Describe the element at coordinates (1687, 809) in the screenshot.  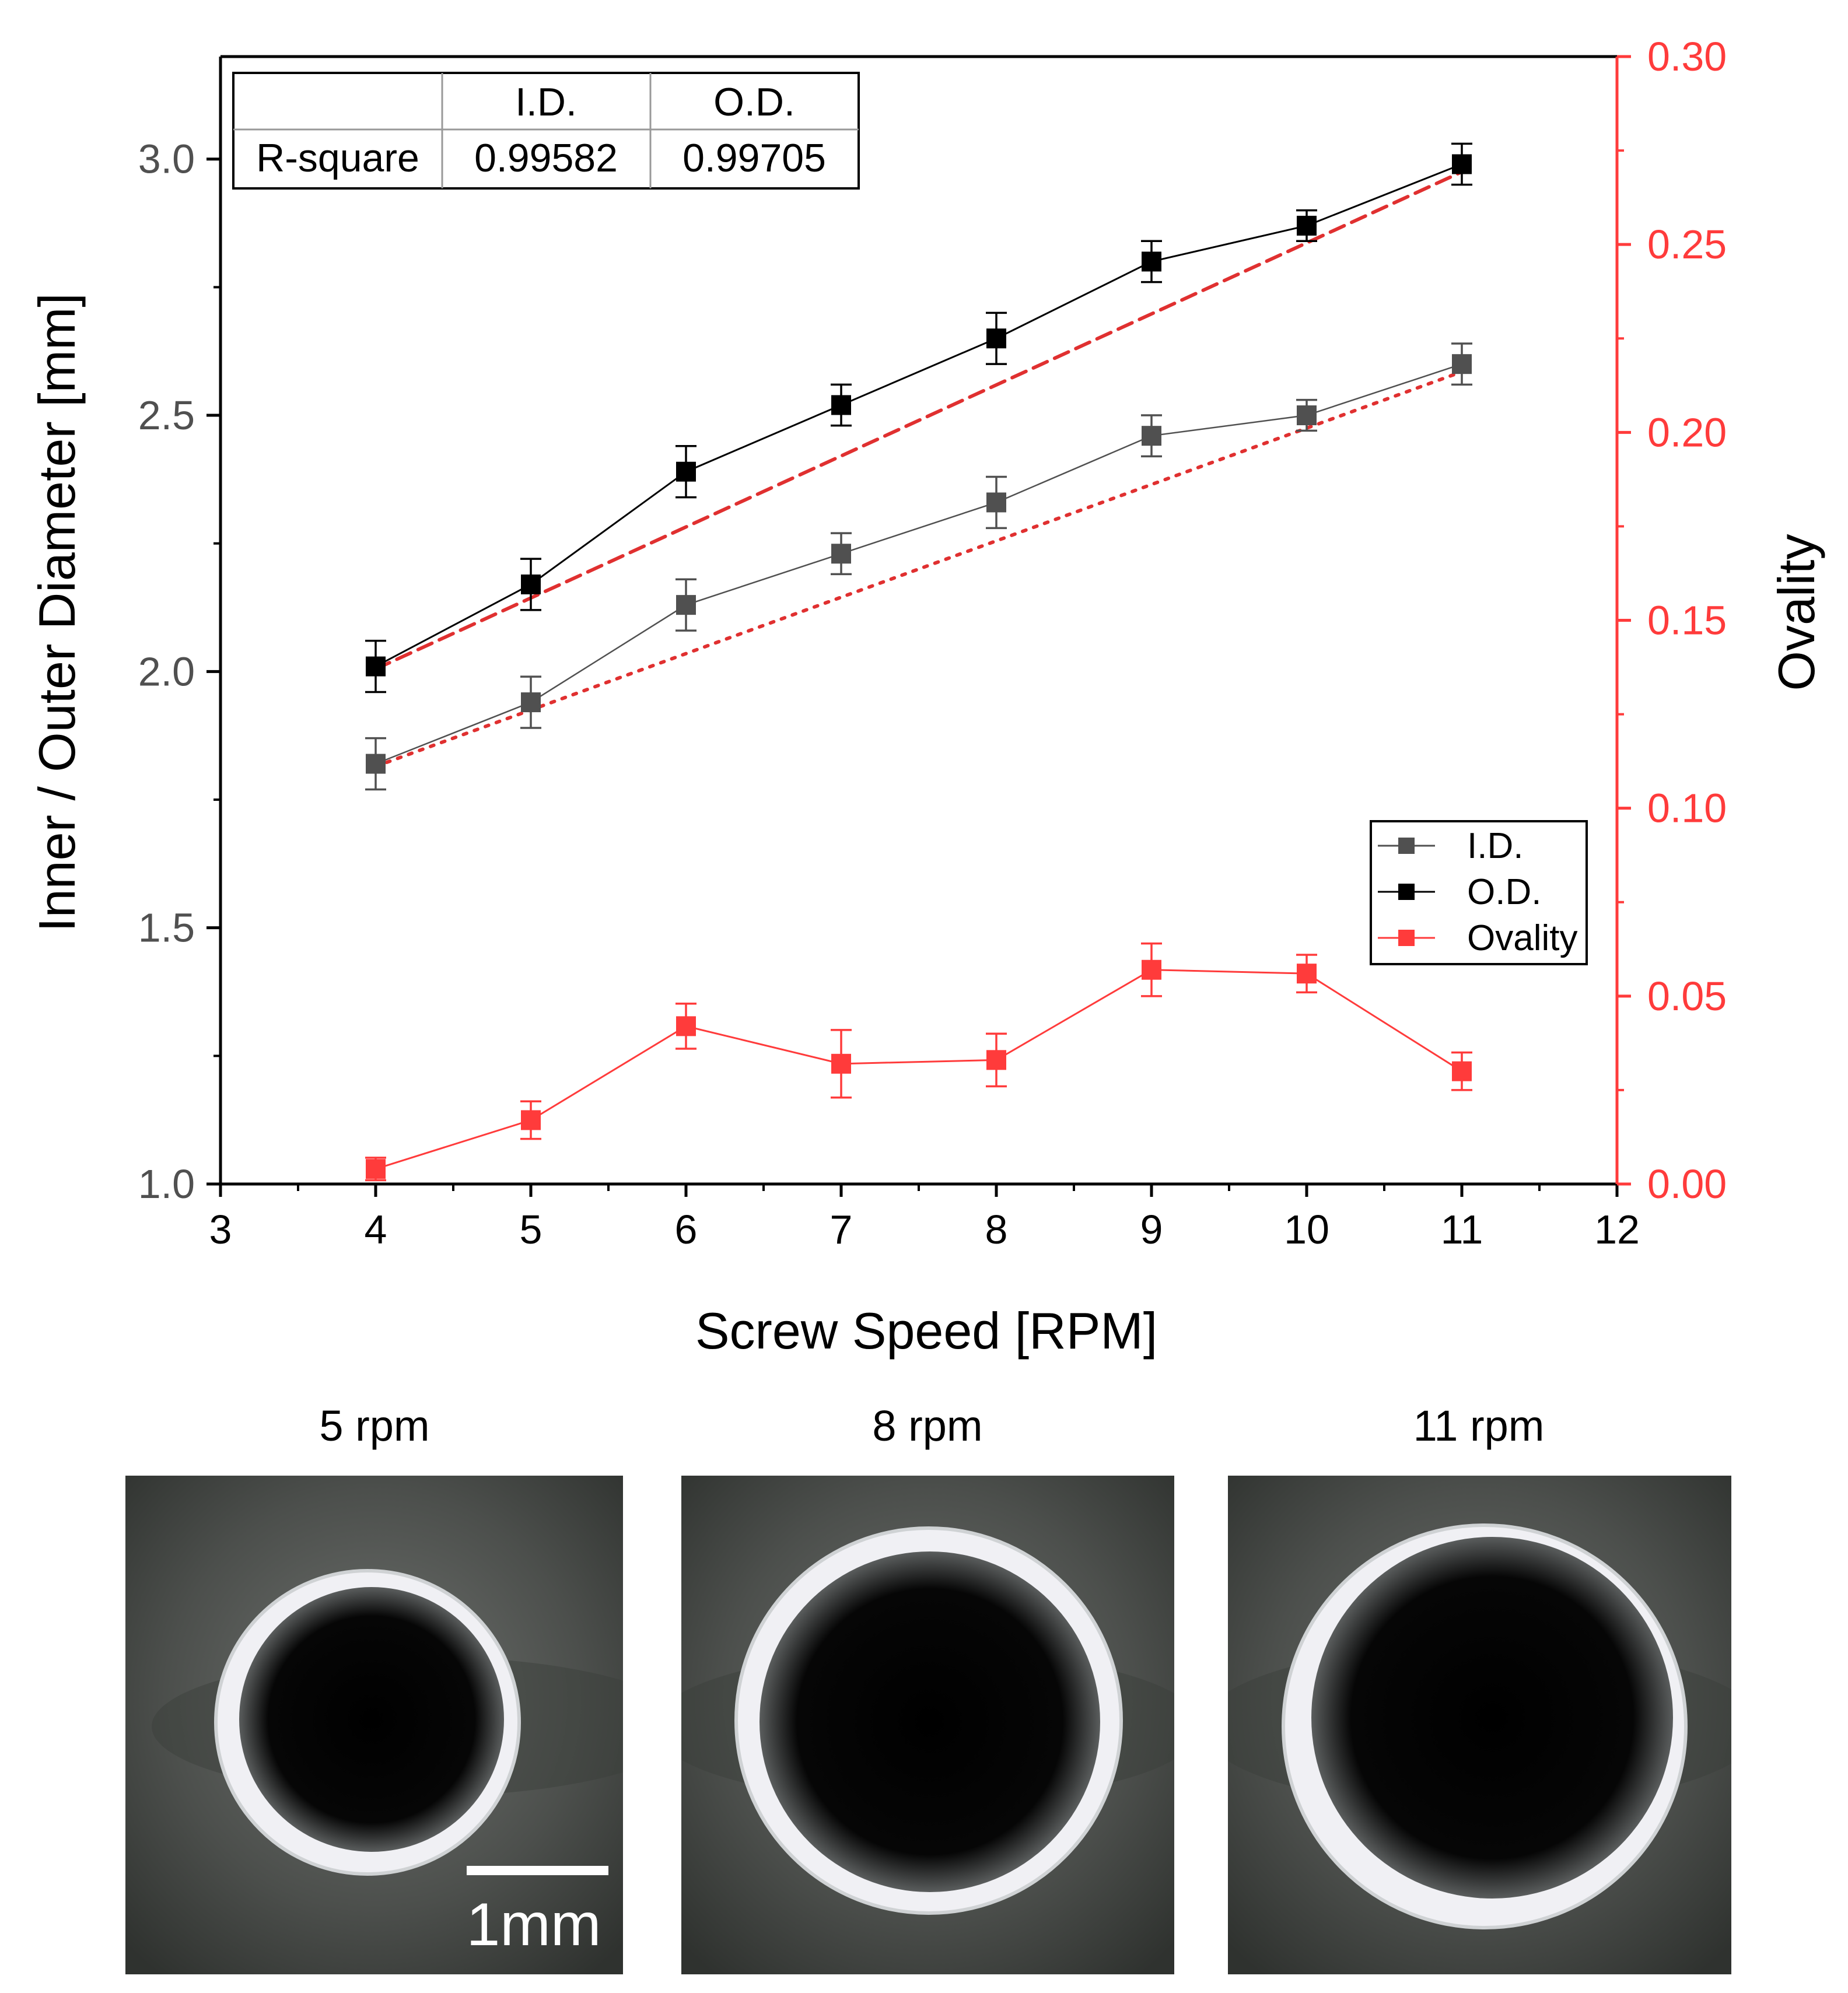
I see `y-right-tick-label: 0.10` at that location.